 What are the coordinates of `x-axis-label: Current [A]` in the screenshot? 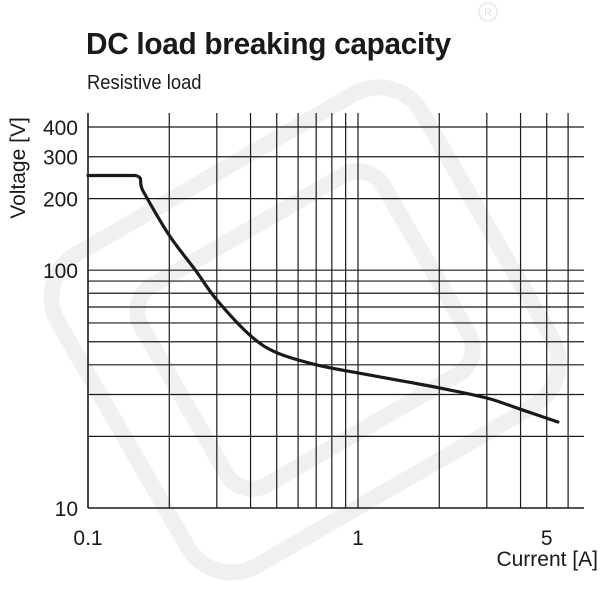 It's located at (547, 559).